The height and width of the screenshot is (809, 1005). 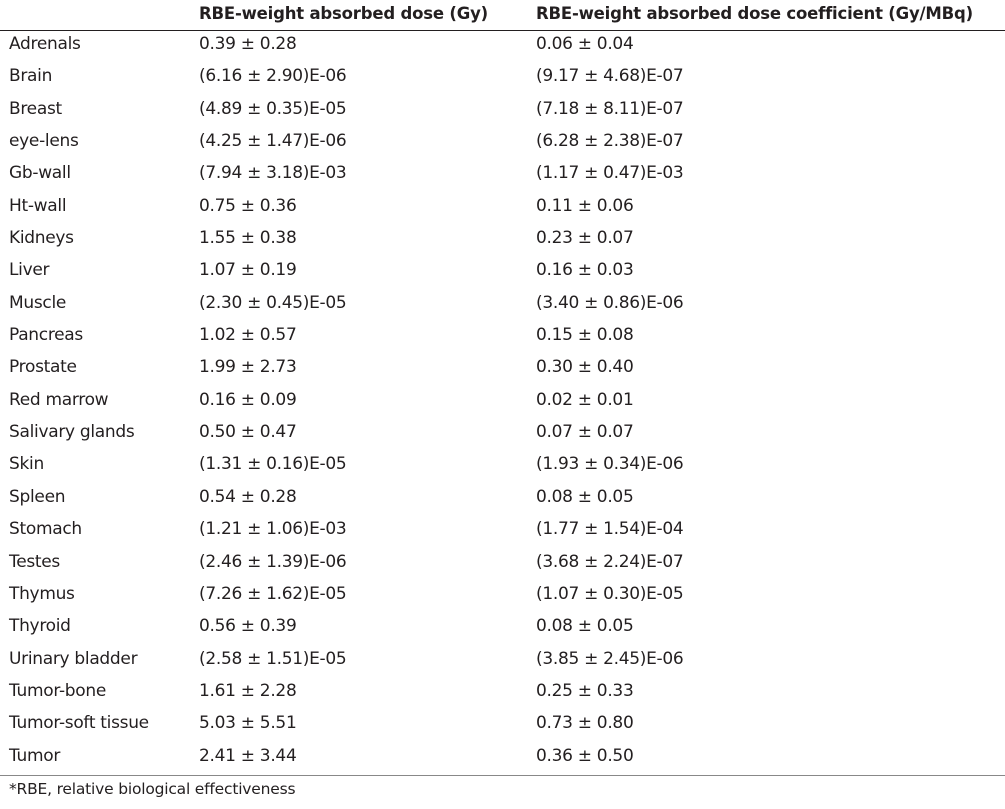 What do you see at coordinates (38, 302) in the screenshot?
I see `organ-name: Muscle` at bounding box center [38, 302].